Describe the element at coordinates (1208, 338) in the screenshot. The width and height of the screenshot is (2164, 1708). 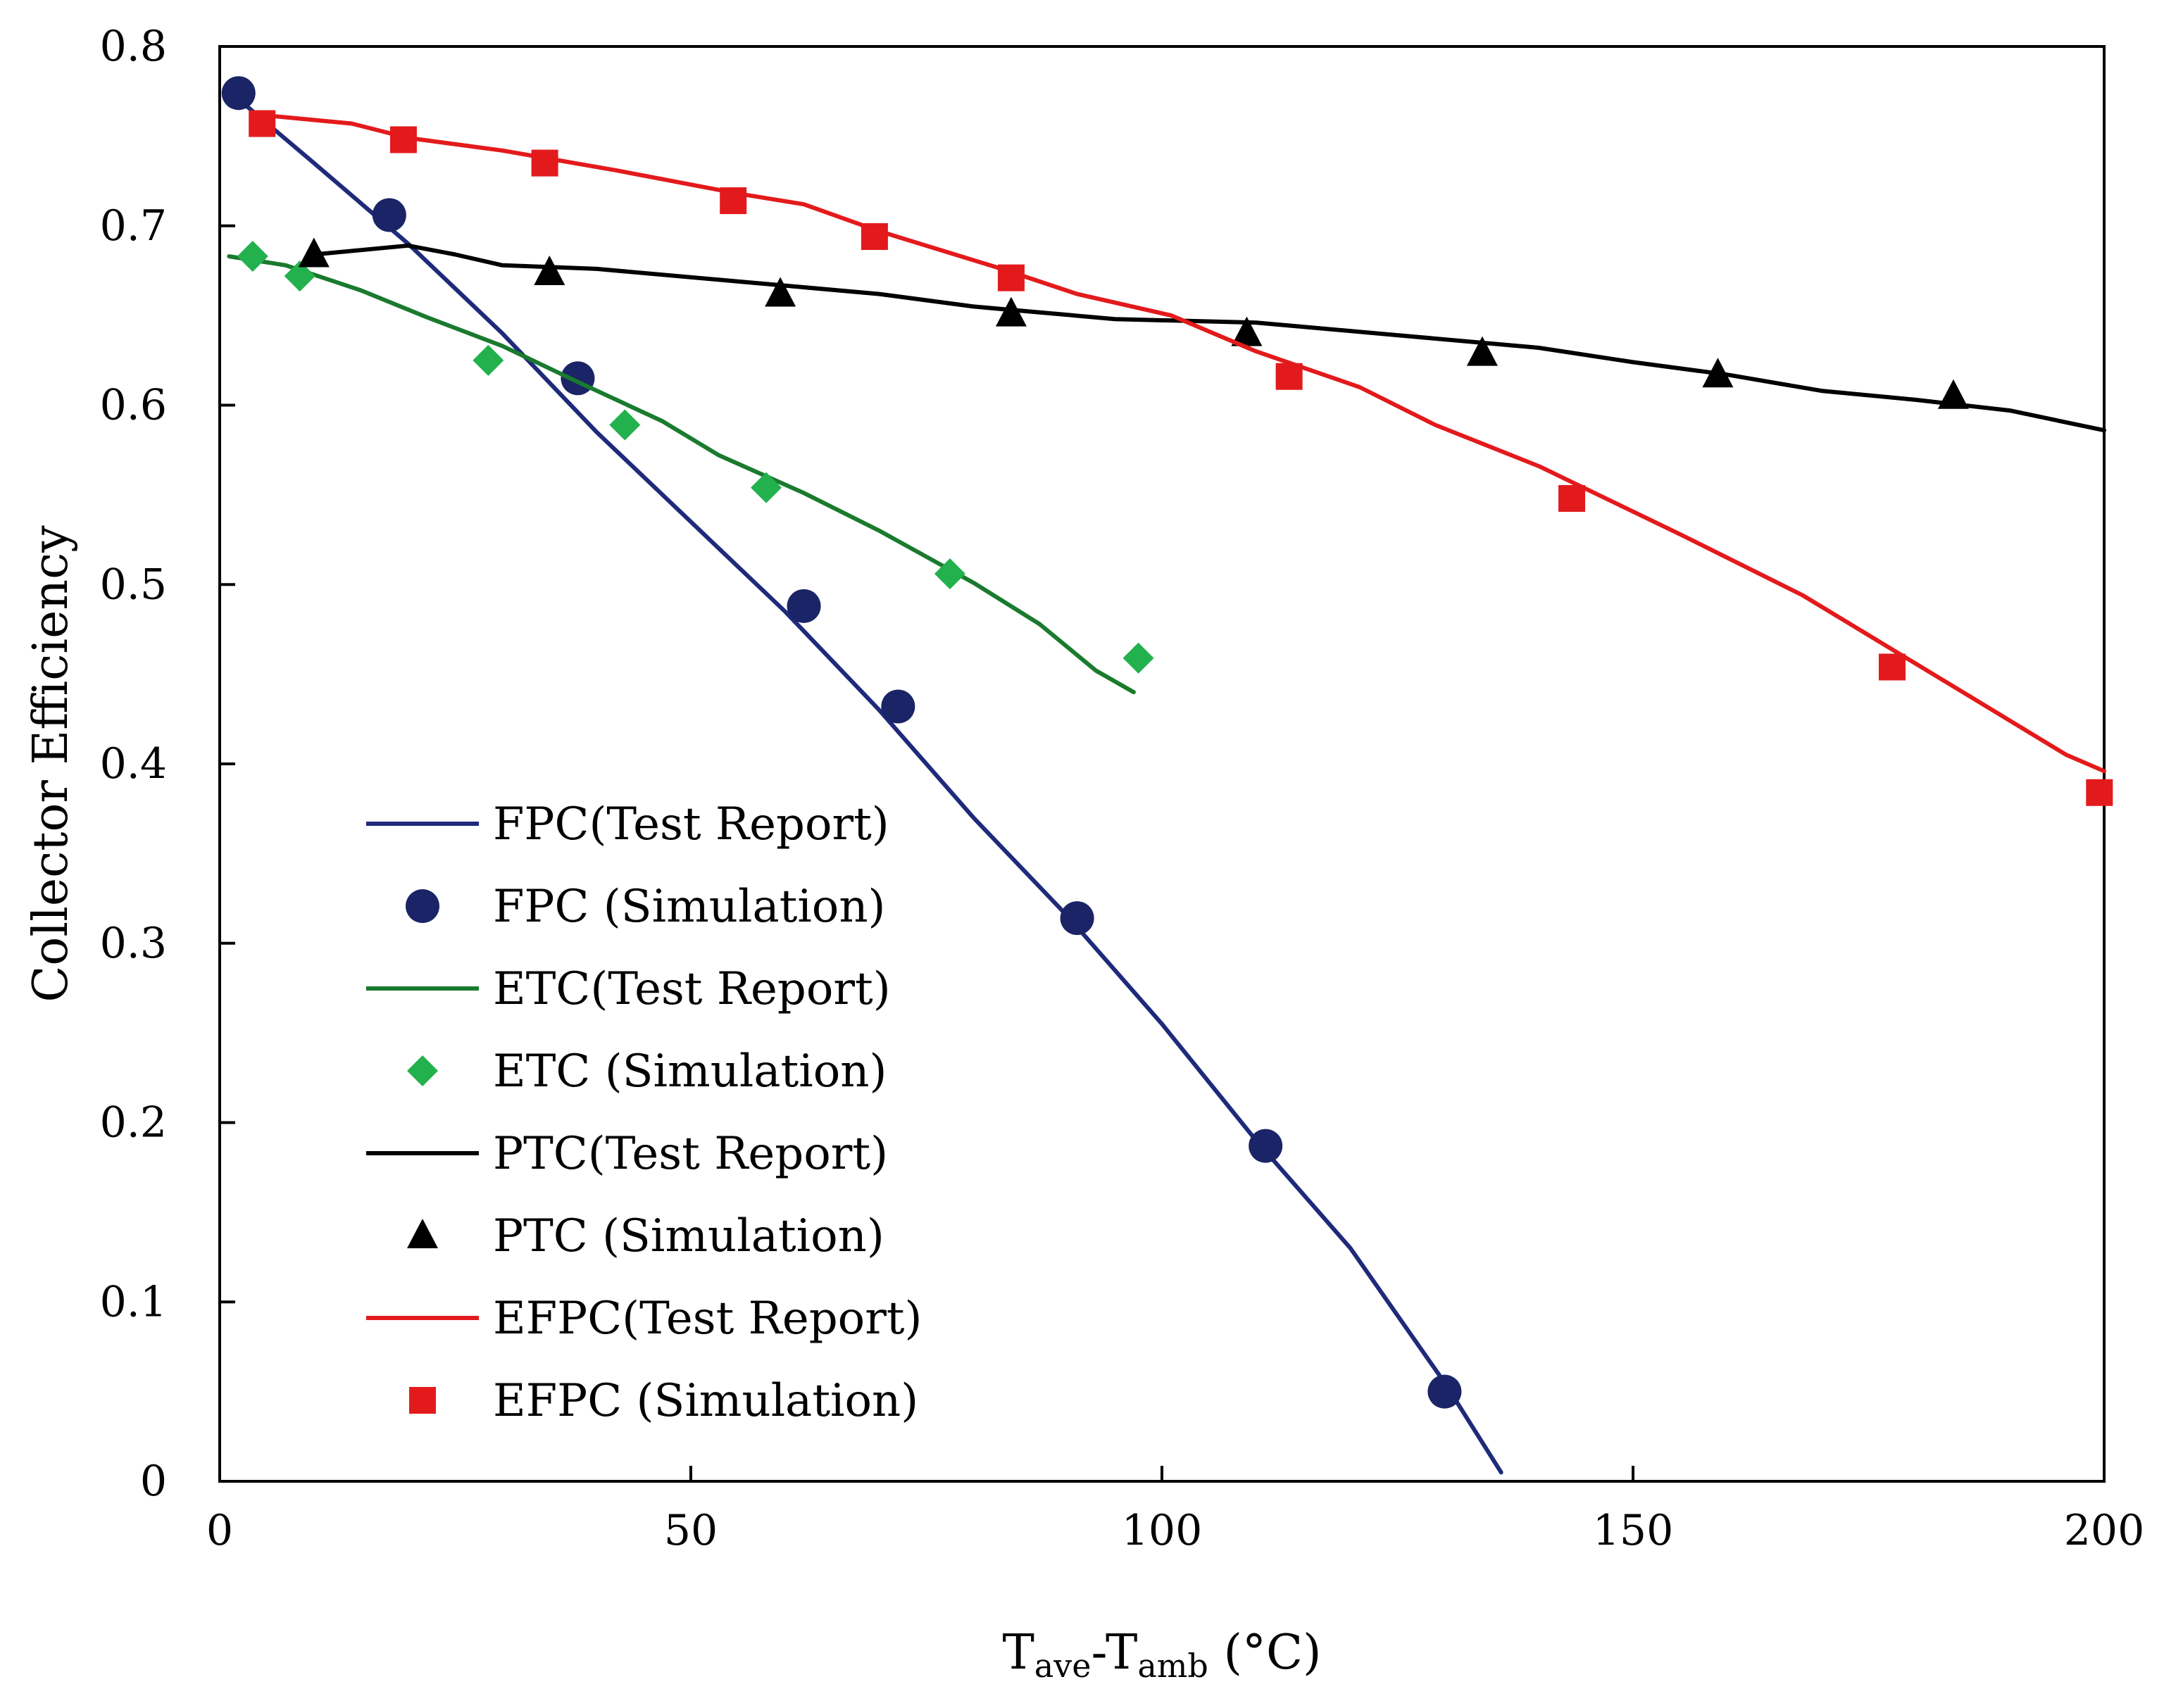
I see `ptc-test-report-line` at that location.